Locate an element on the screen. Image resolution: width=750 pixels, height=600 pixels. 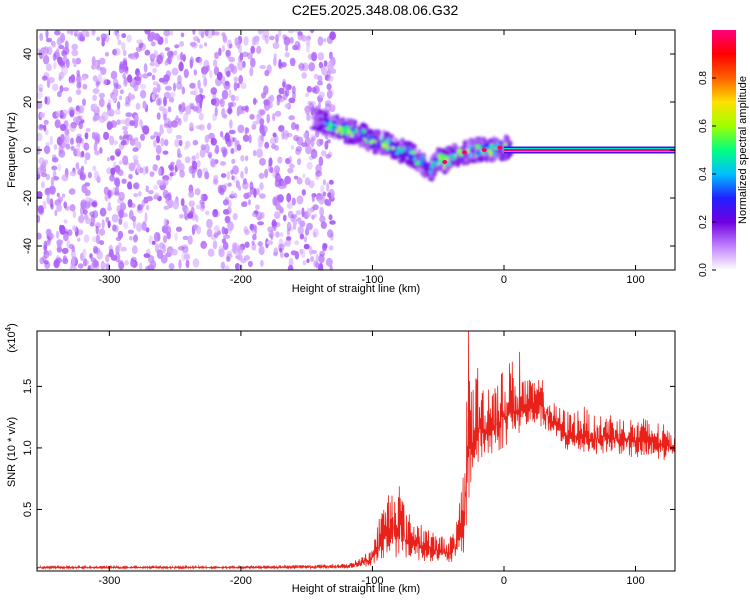
colorbar-axis: 0.0 0.2 0.4 0.6 0.8 is located at coordinates (707, 174).